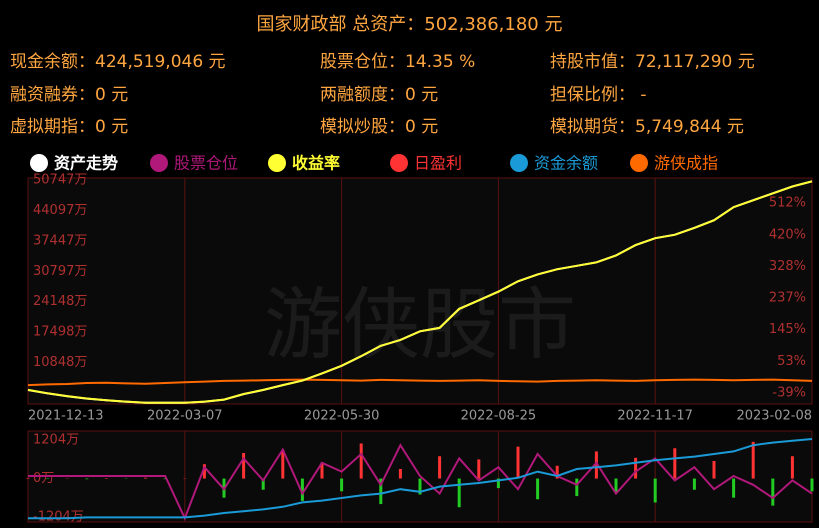 The height and width of the screenshot is (528, 819). What do you see at coordinates (86, 163) in the screenshot?
I see `legend-label: 资产走势` at bounding box center [86, 163].